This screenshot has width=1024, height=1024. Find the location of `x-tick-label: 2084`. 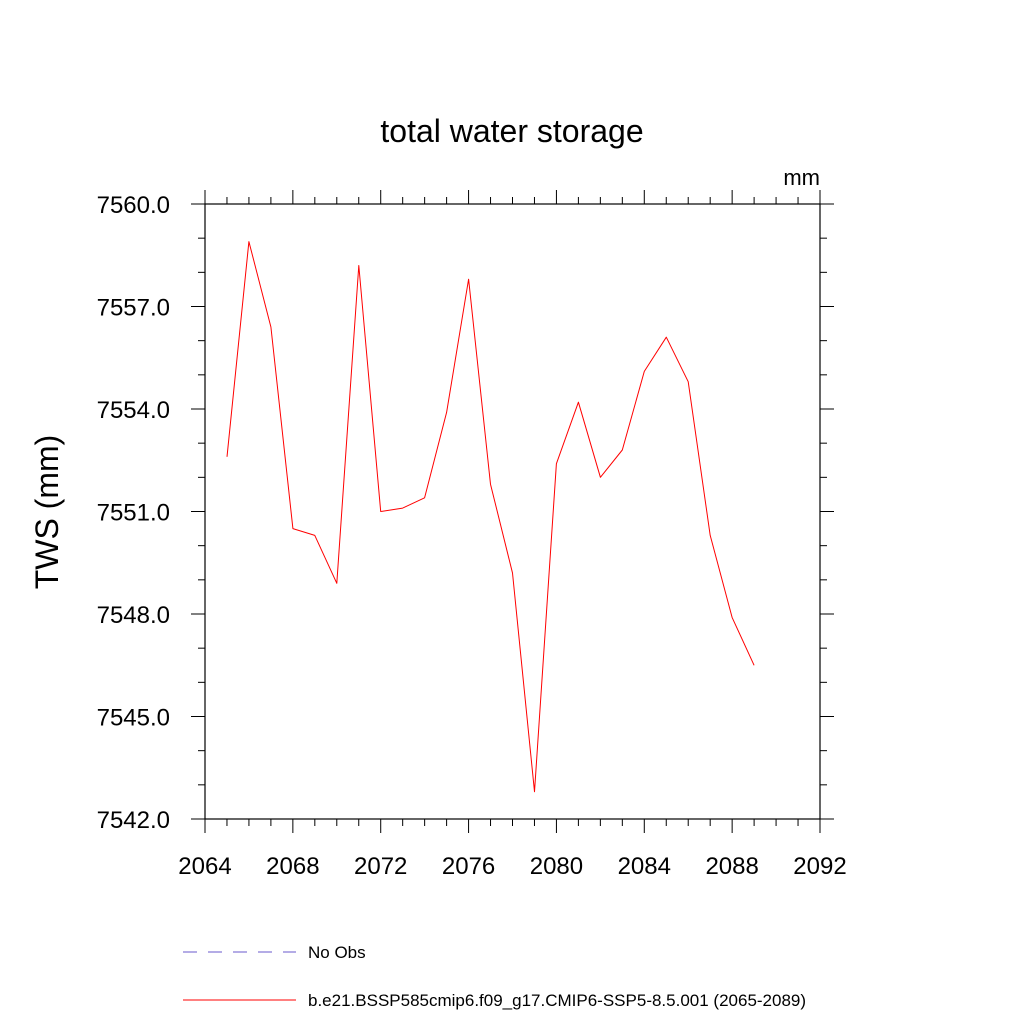

x-tick-label: 2084 is located at coordinates (644, 866).